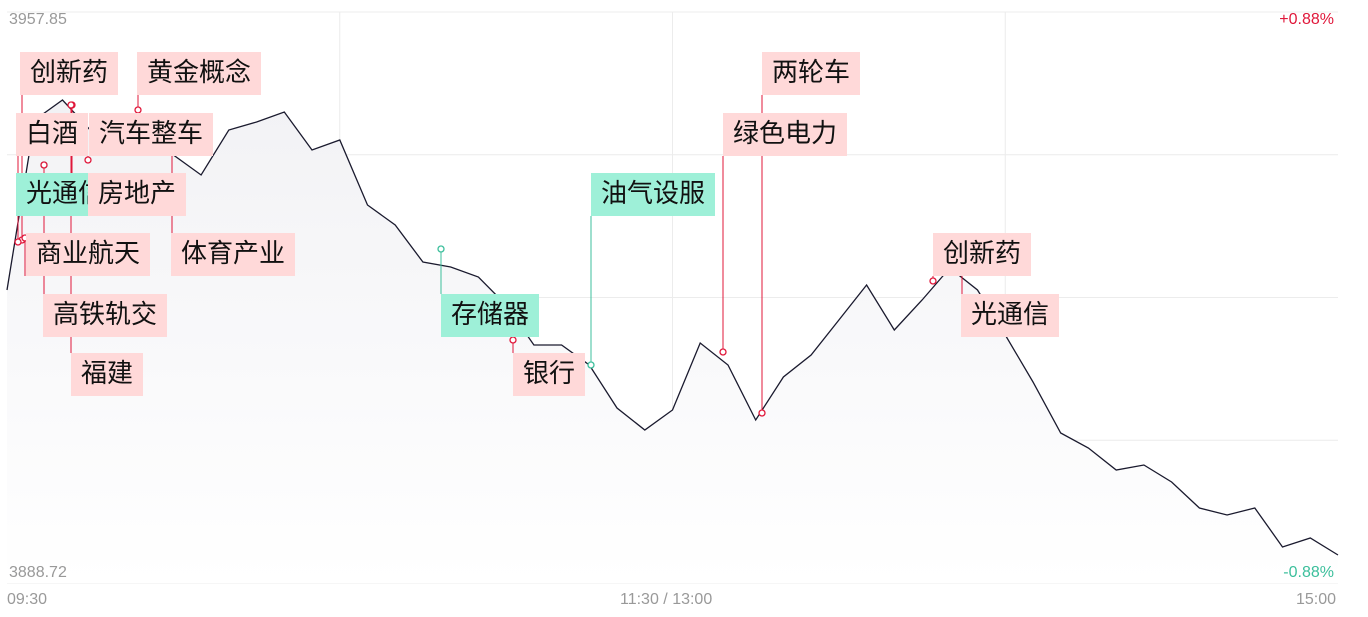 This screenshot has width=1368, height=617. I want to click on x-tick-label: 09:30, so click(27, 599).